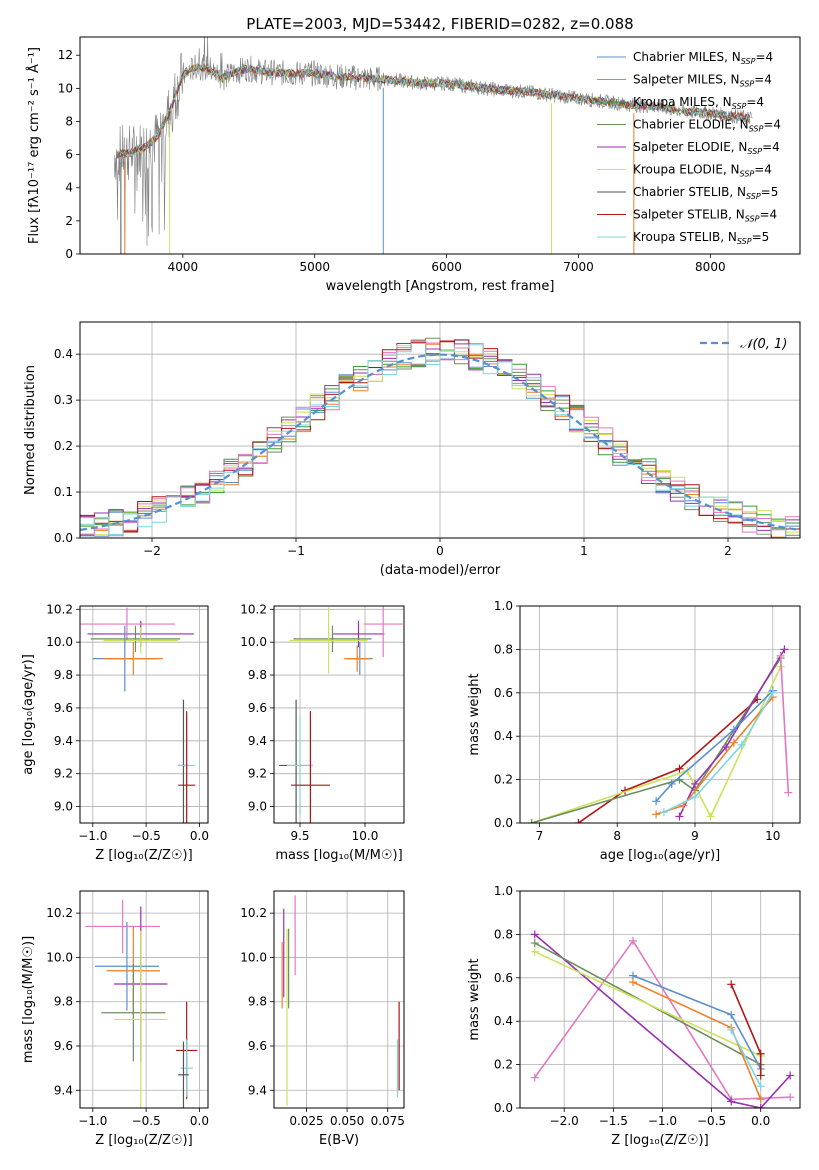  I want to click on y-axis-label: age [log₁₀(age/yr)], so click(28, 714).